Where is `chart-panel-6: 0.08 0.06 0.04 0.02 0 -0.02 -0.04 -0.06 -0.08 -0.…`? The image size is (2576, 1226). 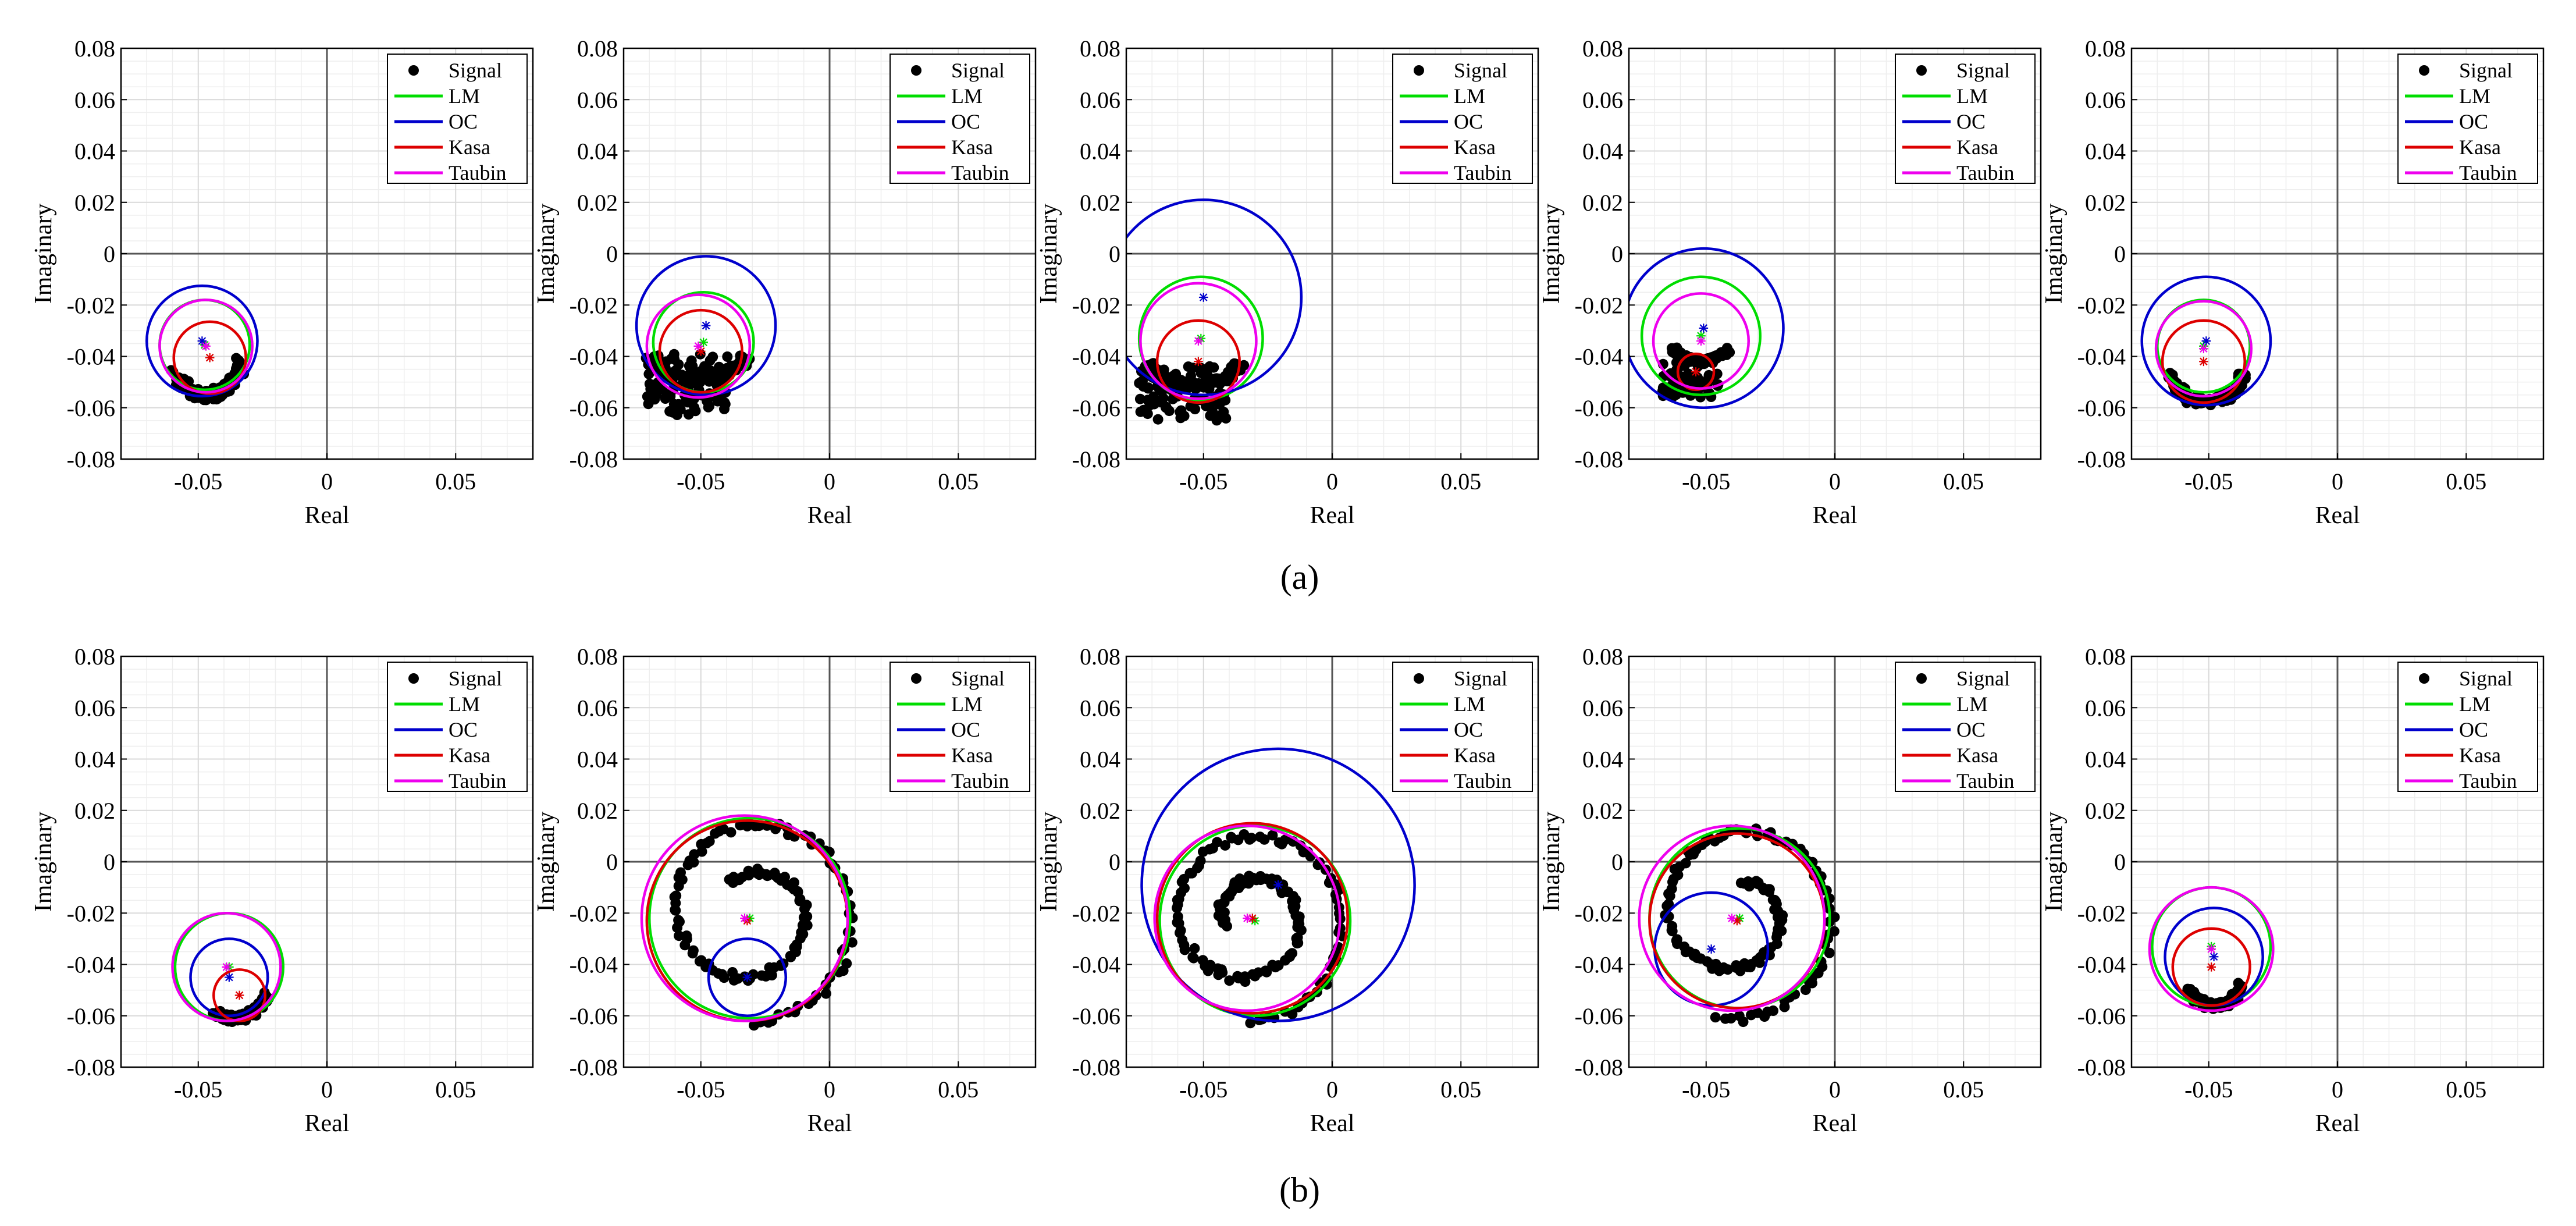
chart-panel-6: 0.08 0.06 0.04 0.02 0 -0.02 -0.04 -0.06 -0.08 -0.… is located at coordinates (282, 891).